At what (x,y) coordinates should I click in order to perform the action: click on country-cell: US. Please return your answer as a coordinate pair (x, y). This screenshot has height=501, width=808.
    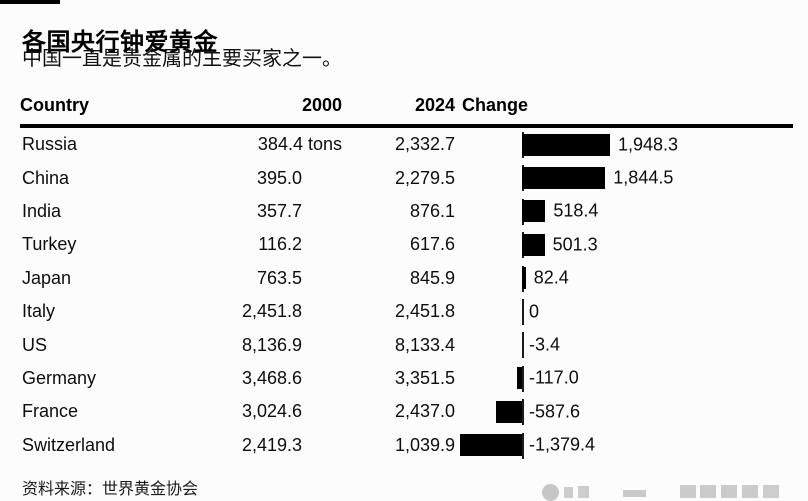
    Looking at the image, I should click on (35, 344).